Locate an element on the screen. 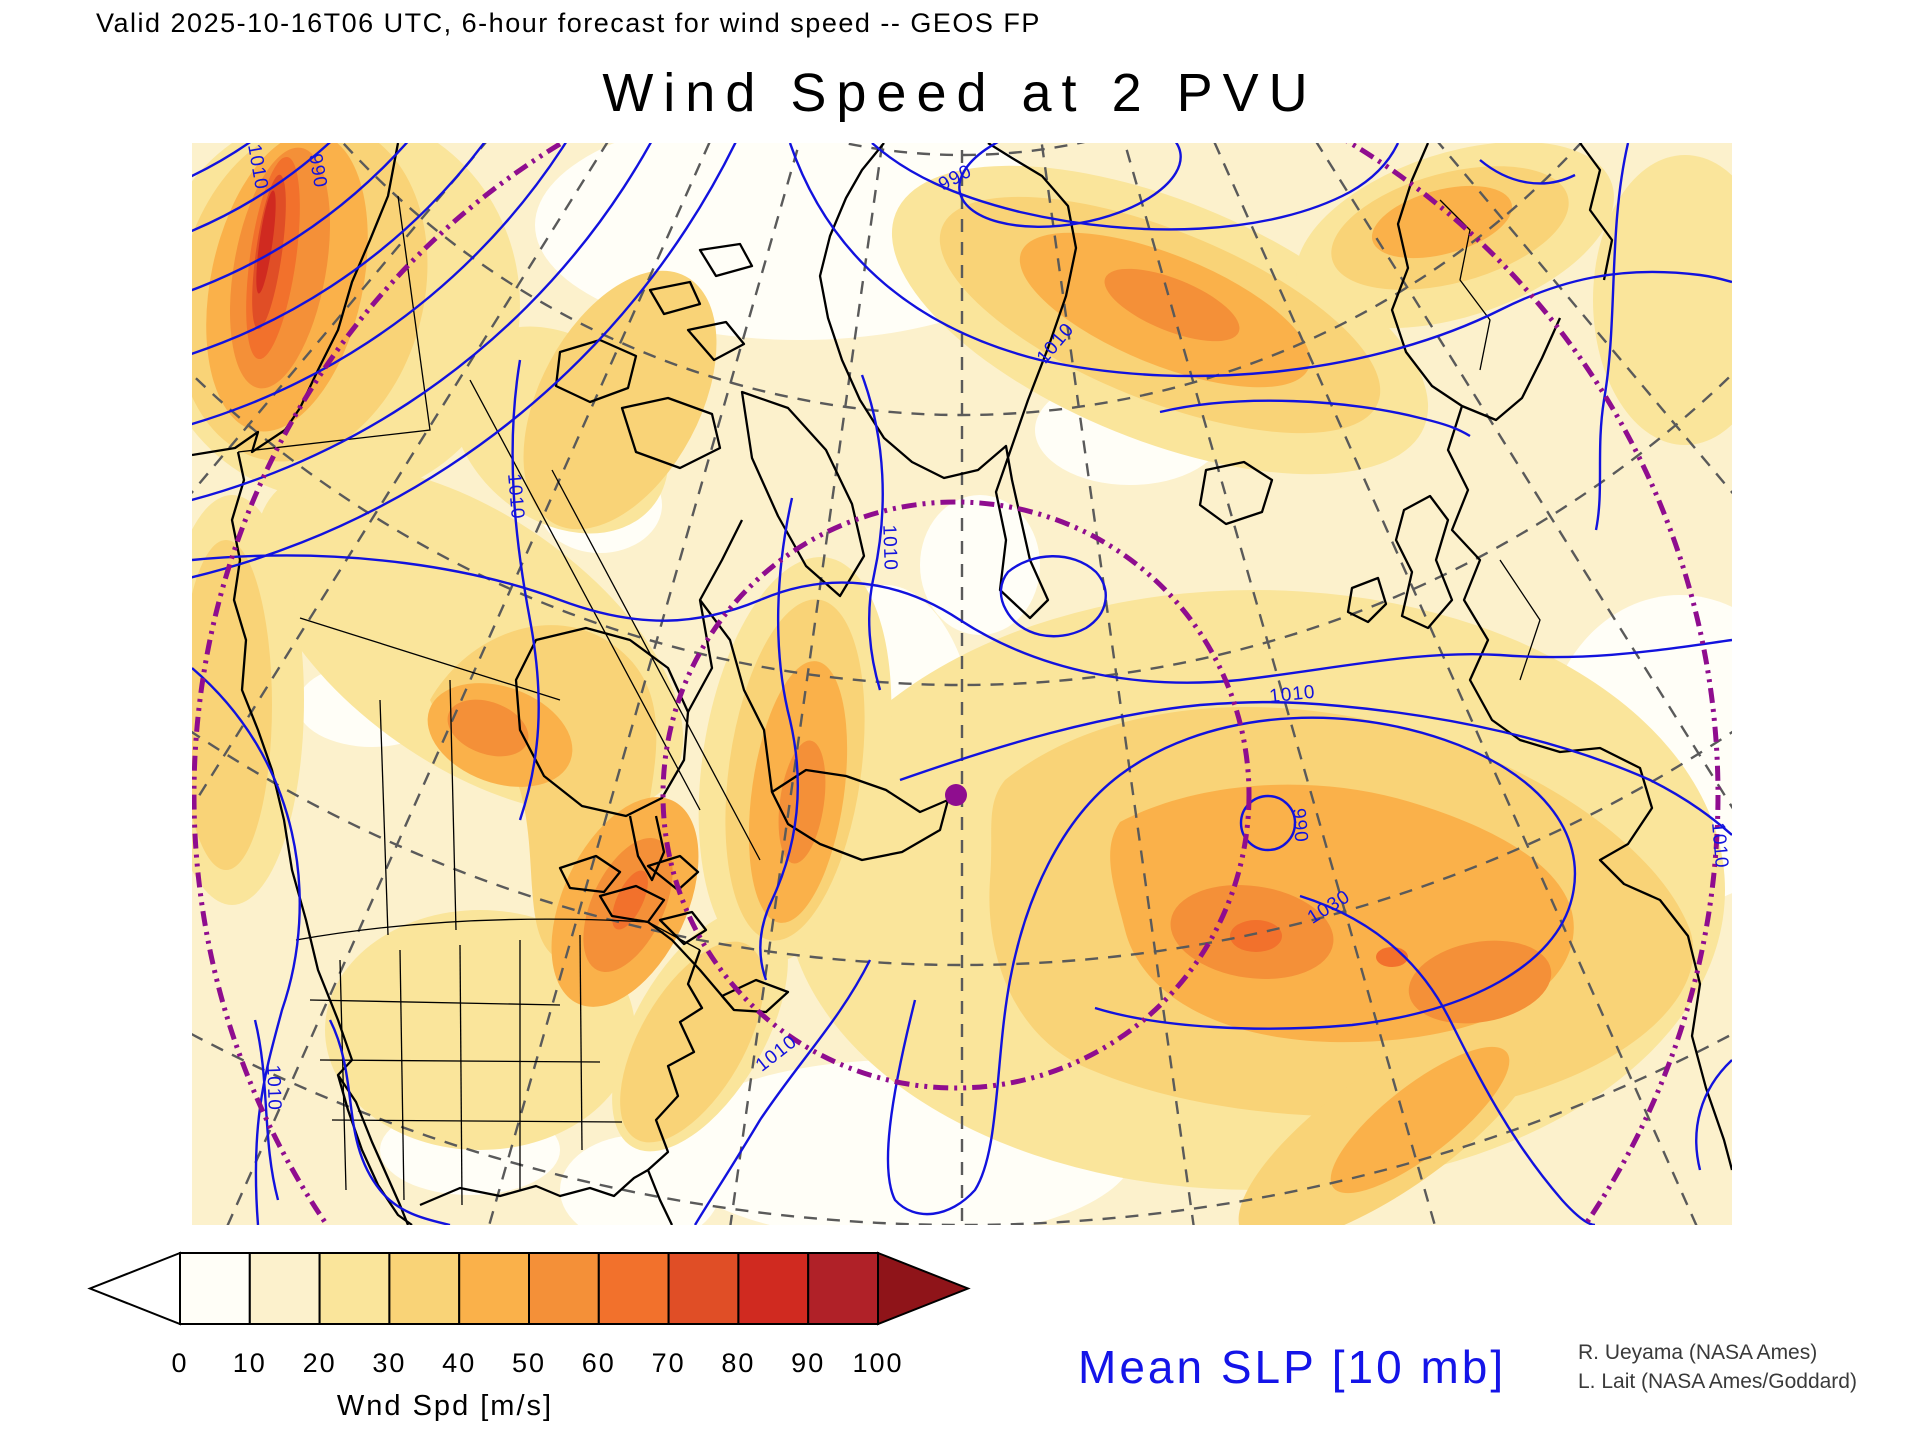 The height and width of the screenshot is (1440, 1920). colorbar-tick: 100 is located at coordinates (877, 1363).